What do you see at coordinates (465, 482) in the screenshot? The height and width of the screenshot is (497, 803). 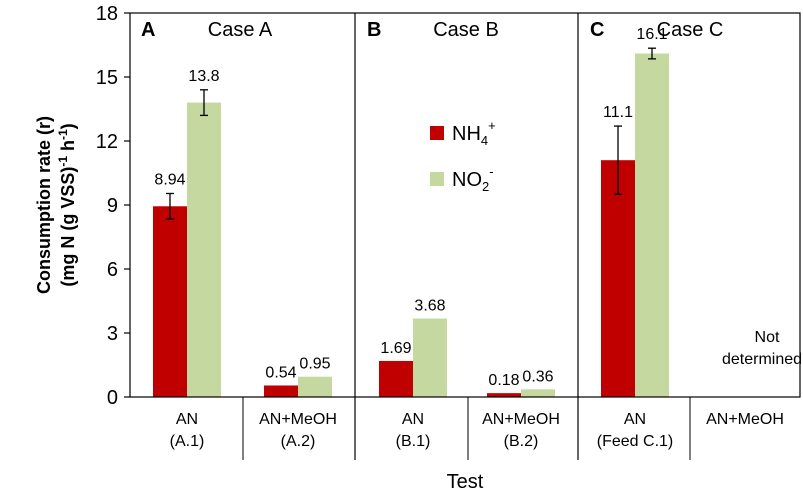 I see `x-axis-title: Test` at bounding box center [465, 482].